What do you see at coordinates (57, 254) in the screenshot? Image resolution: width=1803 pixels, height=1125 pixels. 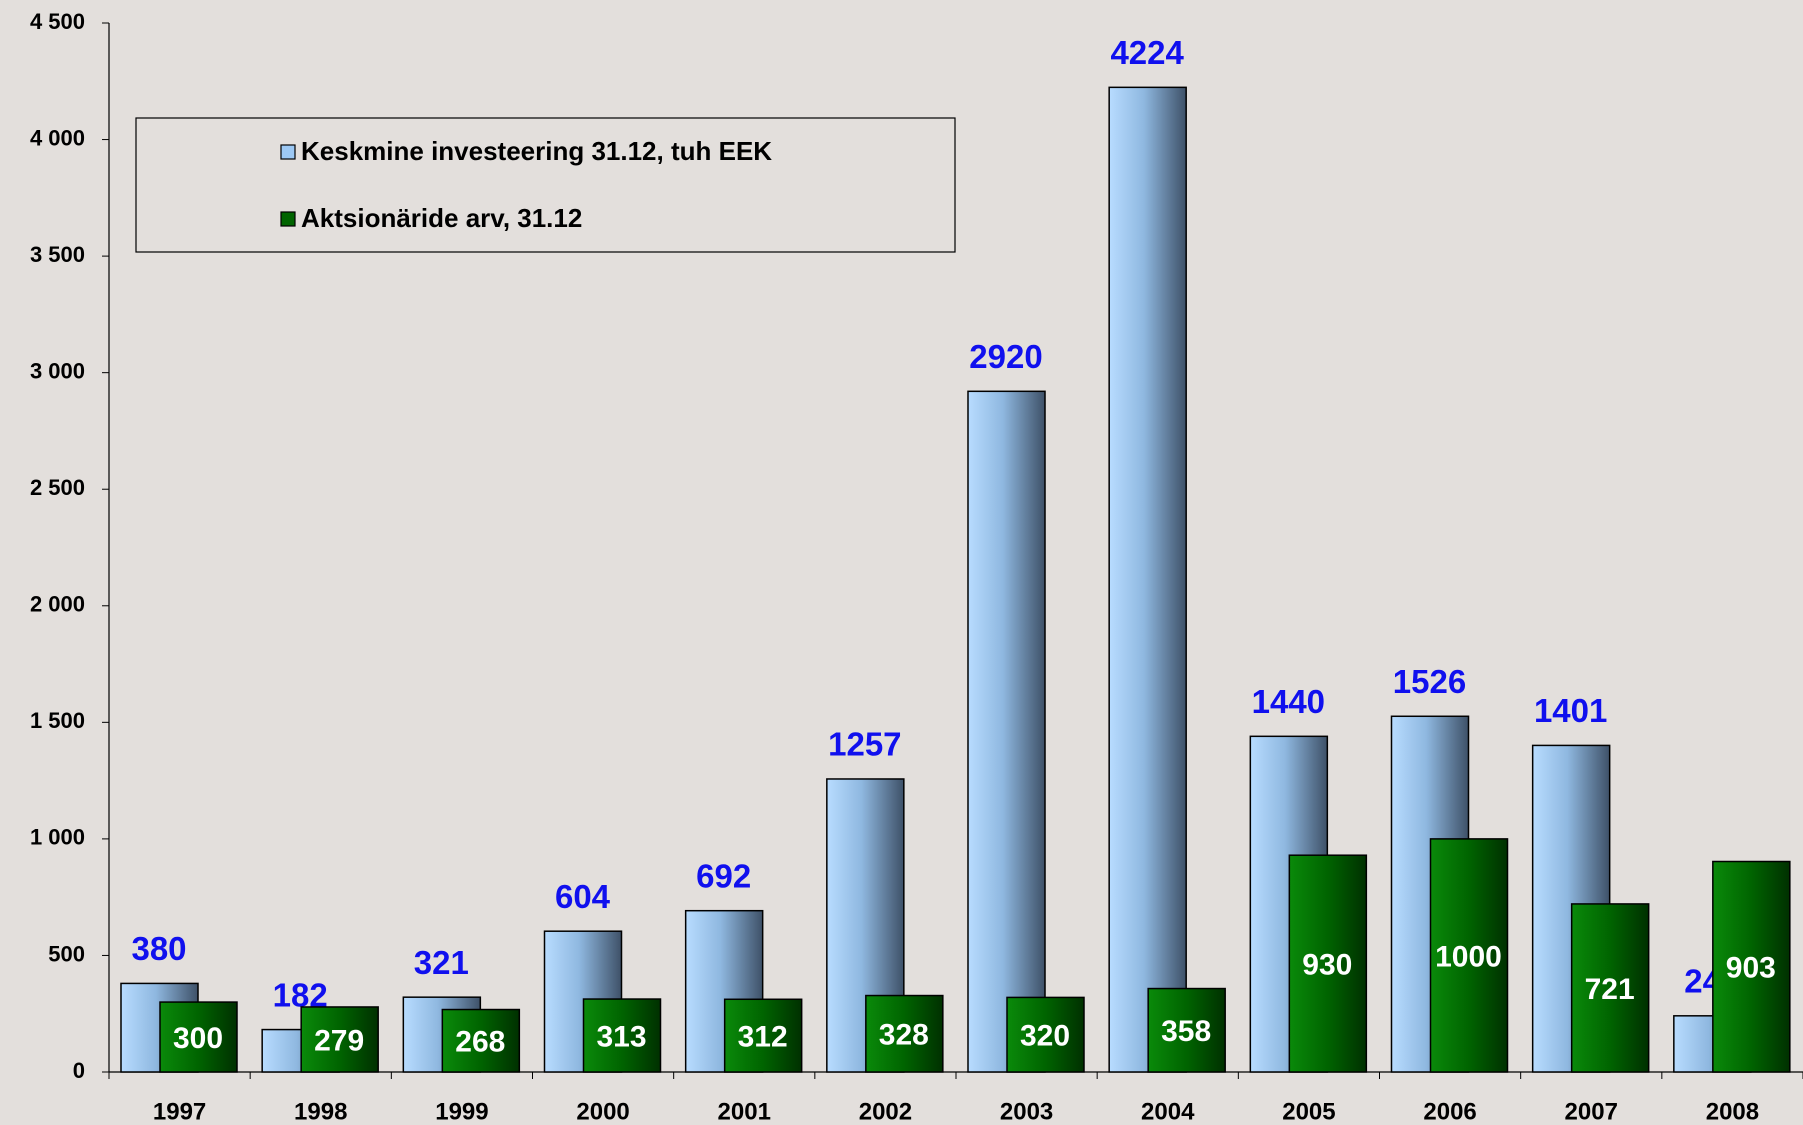 I see `y-tick-label: 3 500` at bounding box center [57, 254].